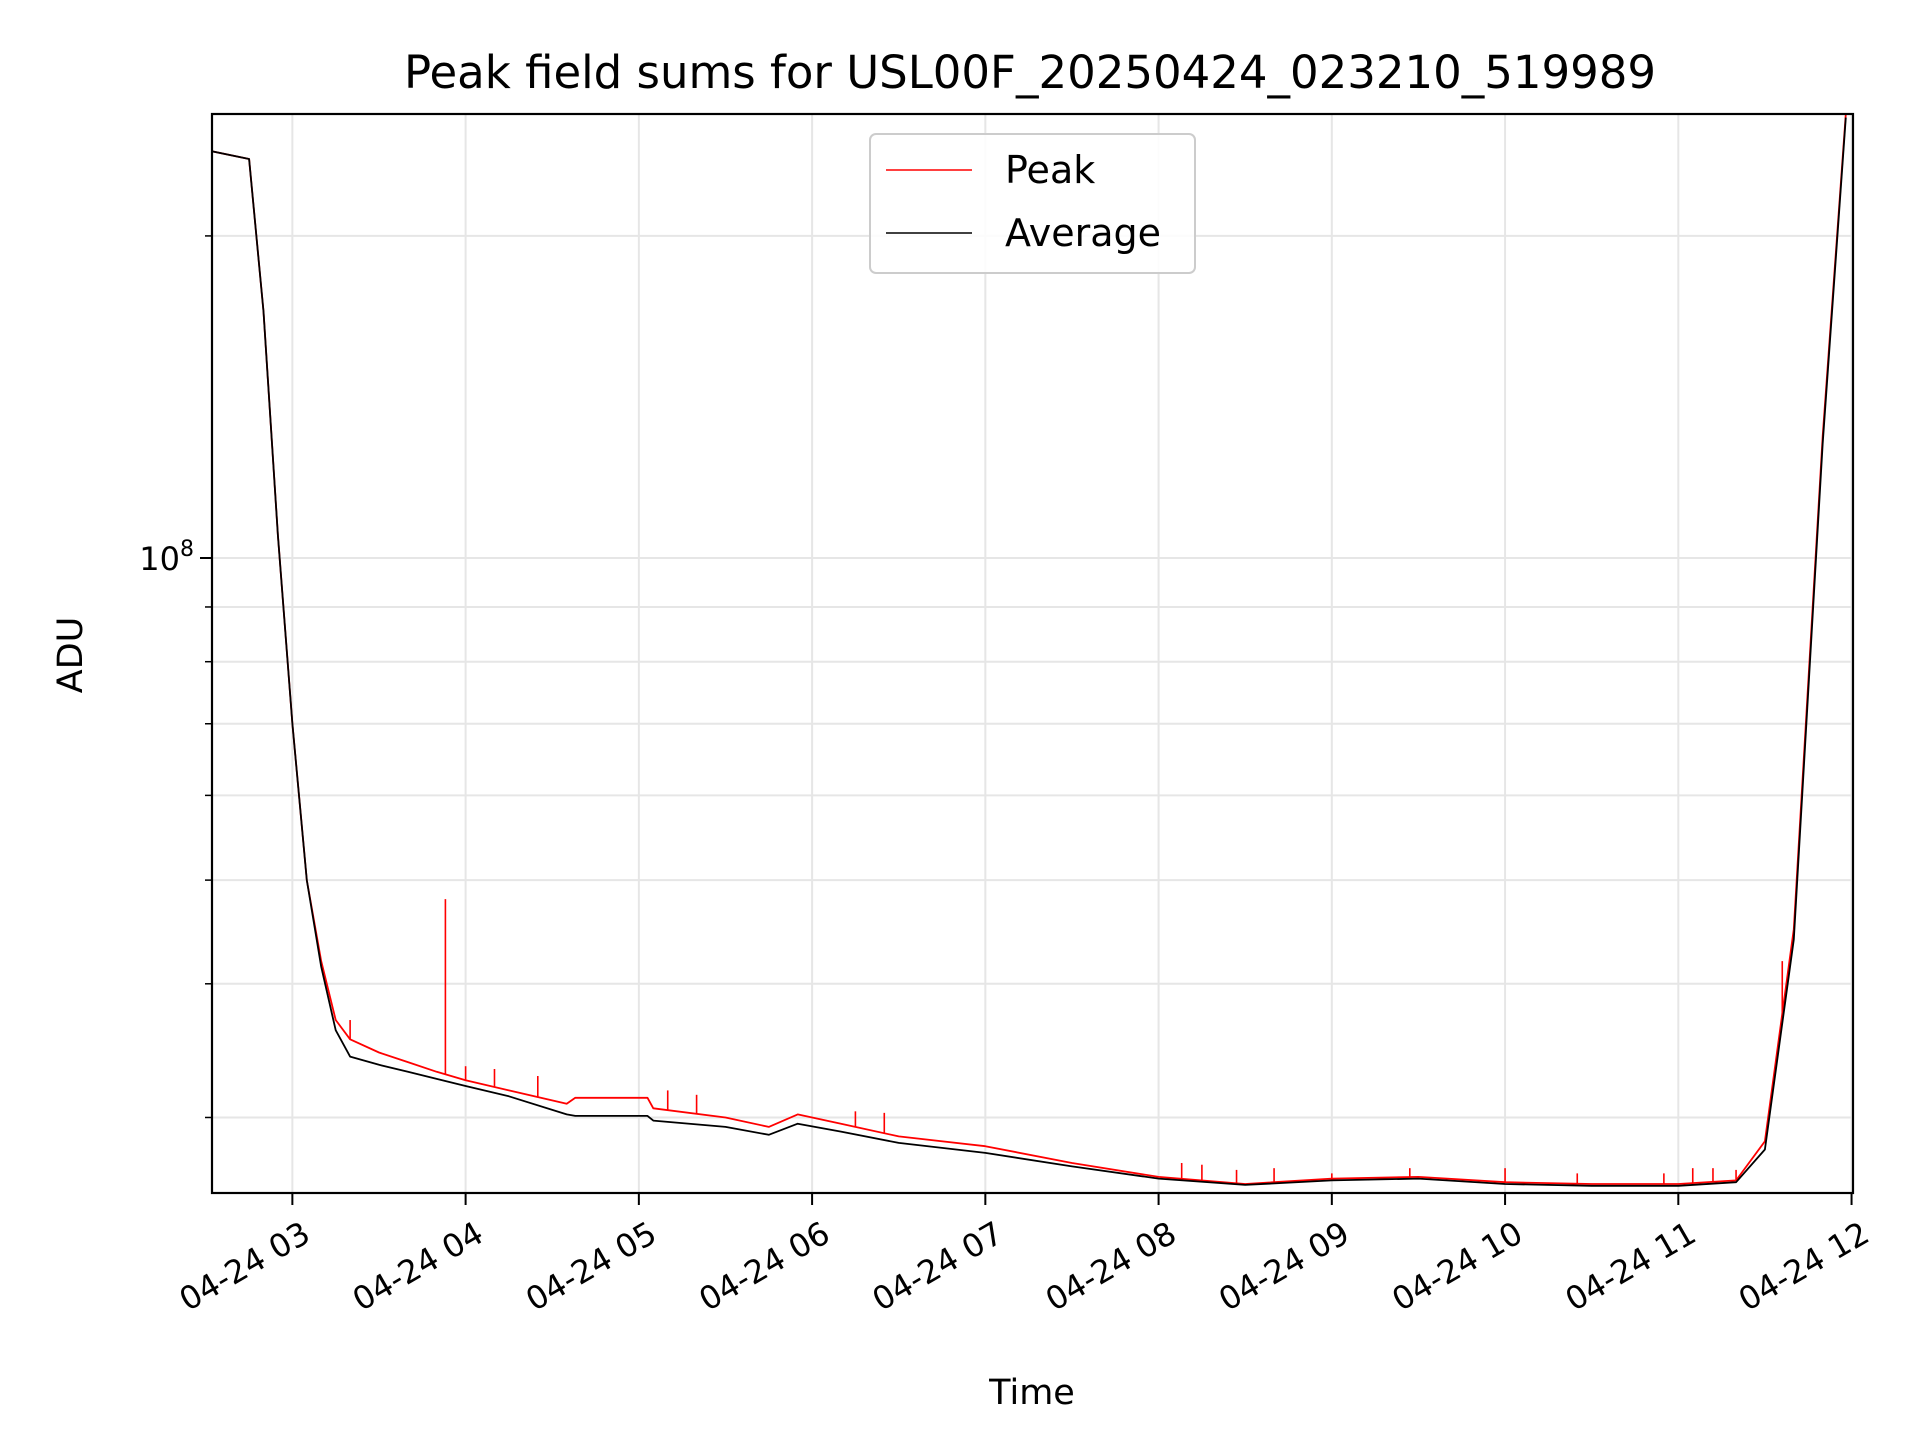  What do you see at coordinates (1031, 1393) in the screenshot?
I see `x-axis-label: Time` at bounding box center [1031, 1393].